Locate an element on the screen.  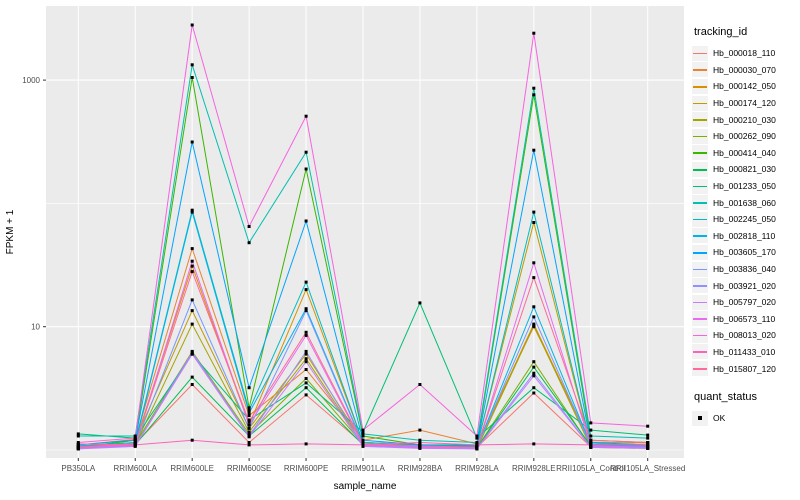
x-tick-label: RRIM928LE is located at coordinates (534, 468).